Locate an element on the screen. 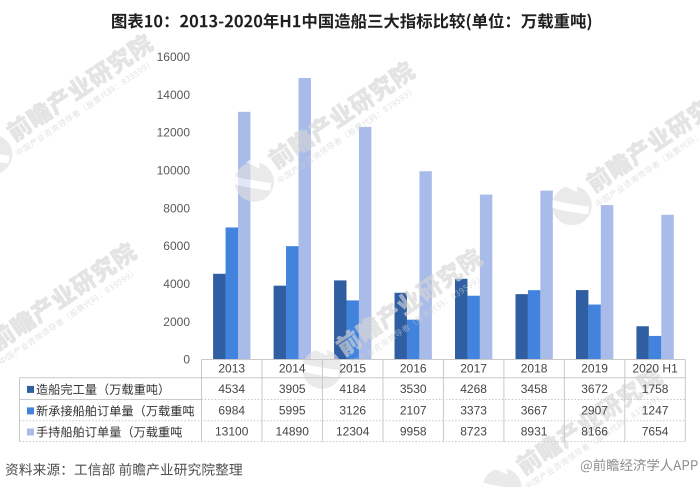  svg-text: 14890 is located at coordinates (293, 431).